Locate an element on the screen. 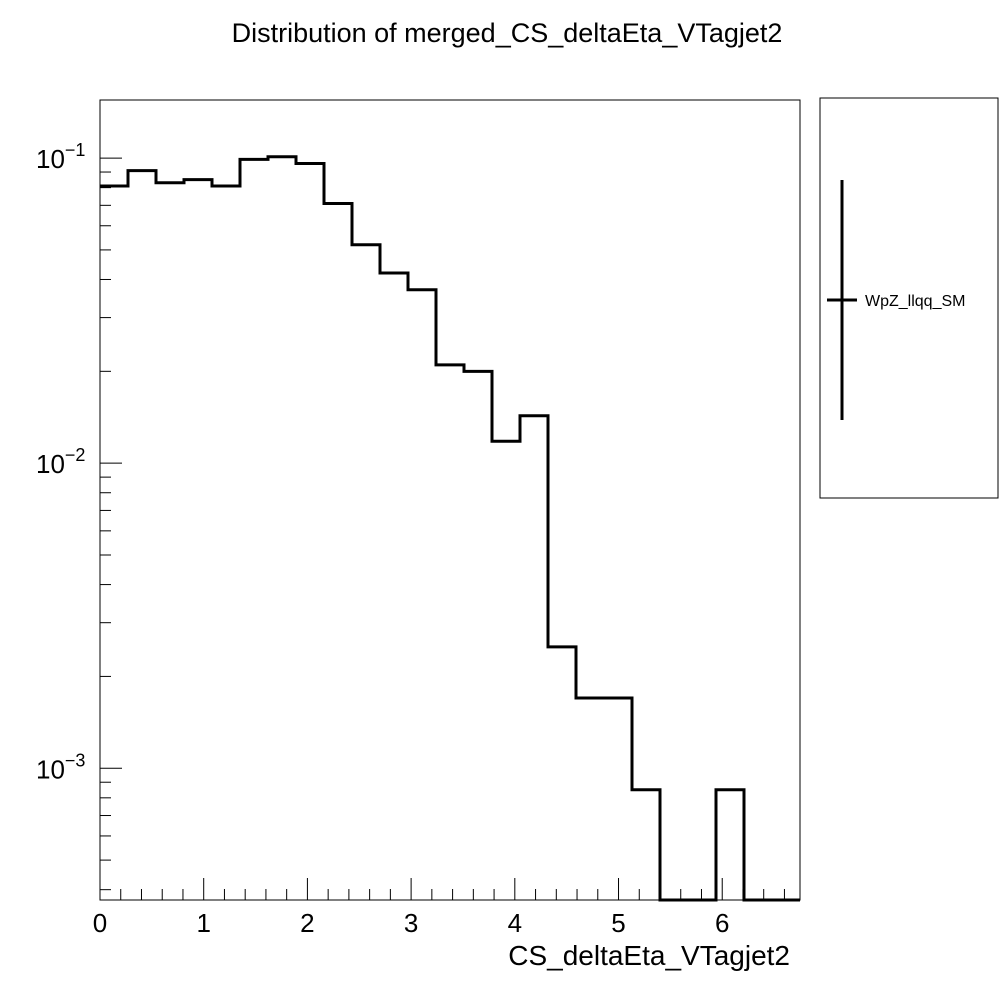 The image size is (1000, 1000). legend: WpZ_llqq_SM is located at coordinates (909, 298).